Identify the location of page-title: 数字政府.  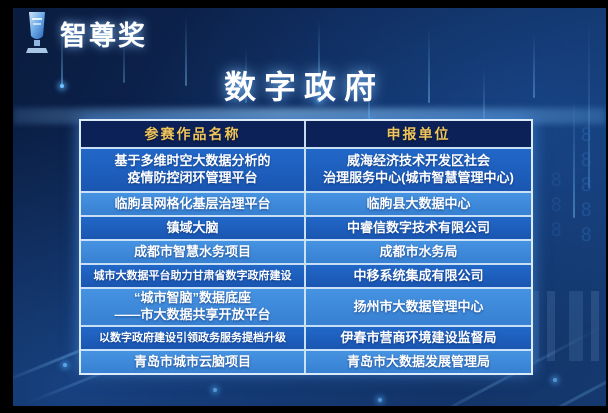
(303, 87).